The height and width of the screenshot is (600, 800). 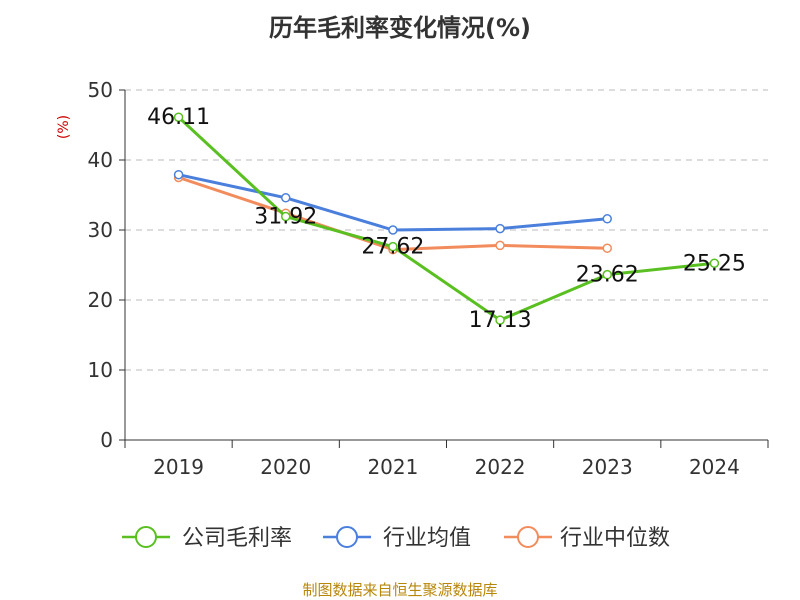 What do you see at coordinates (500, 467) in the screenshot?
I see `x-tick-label: 2022` at bounding box center [500, 467].